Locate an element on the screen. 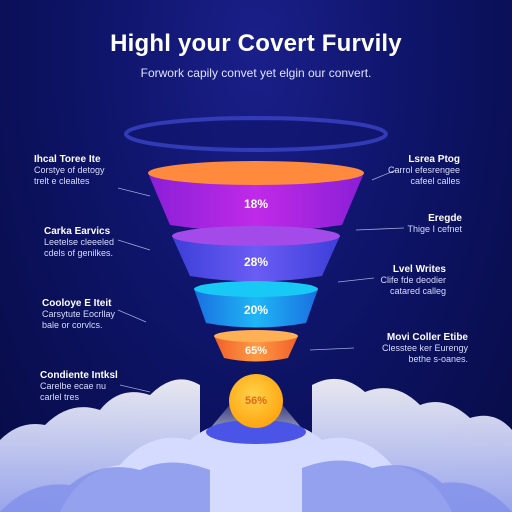  right-note-3-line-2: catared calleg is located at coordinates (417, 291).